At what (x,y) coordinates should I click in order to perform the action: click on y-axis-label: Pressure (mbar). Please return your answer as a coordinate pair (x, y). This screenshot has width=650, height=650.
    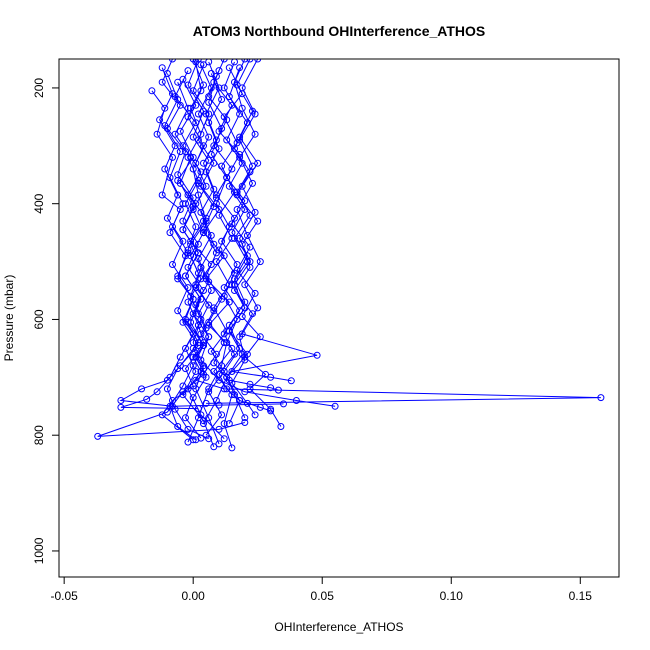
    Looking at the image, I should click on (9, 318).